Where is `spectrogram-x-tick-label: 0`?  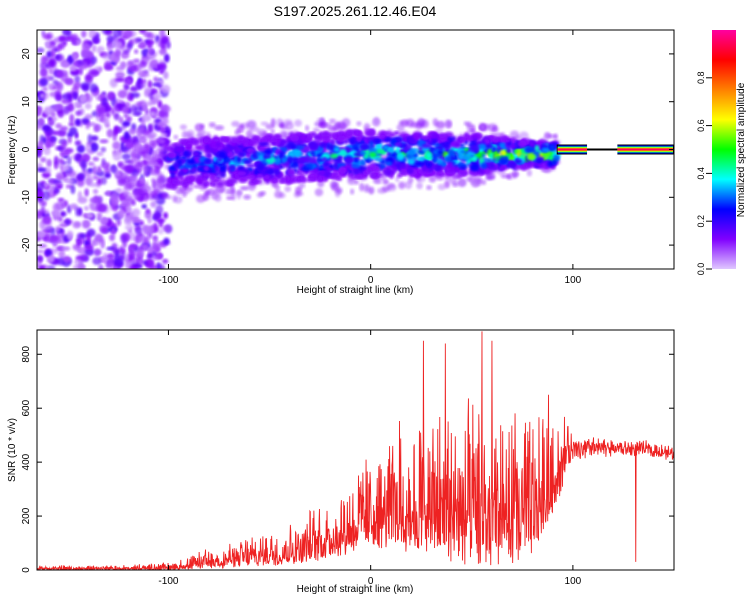
spectrogram-x-tick-label: 0 is located at coordinates (371, 280).